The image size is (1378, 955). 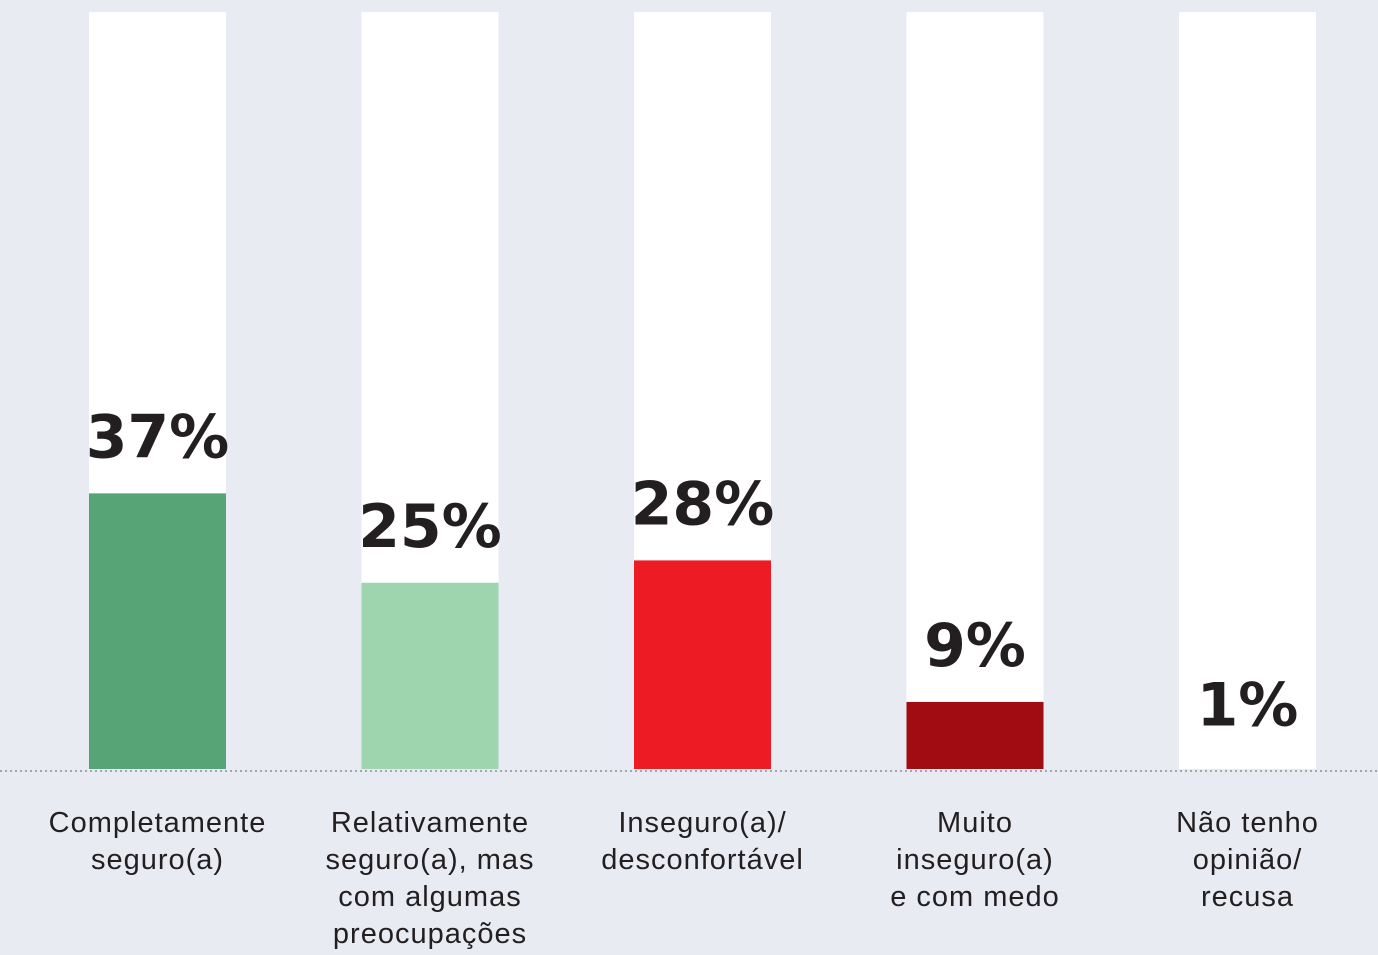 I want to click on category-label-line: Inseguro(a)/, so click(x=702, y=823).